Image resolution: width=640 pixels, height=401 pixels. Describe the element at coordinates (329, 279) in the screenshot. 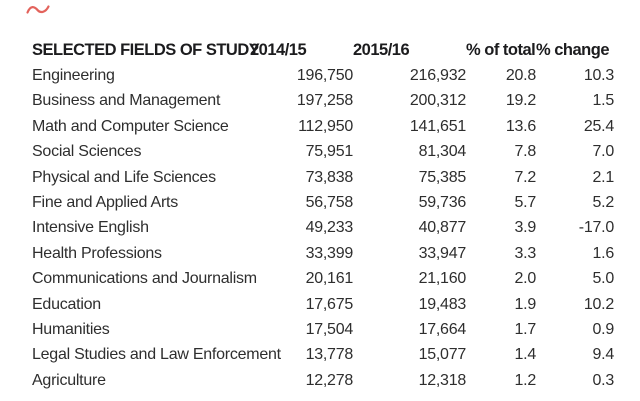

I see `value-cell: 20,161` at that location.